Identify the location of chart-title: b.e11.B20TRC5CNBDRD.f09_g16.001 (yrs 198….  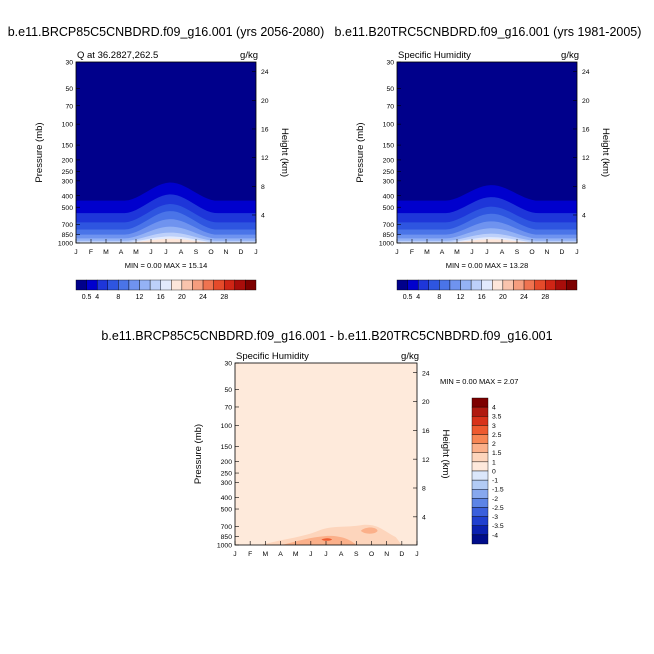
(488, 32).